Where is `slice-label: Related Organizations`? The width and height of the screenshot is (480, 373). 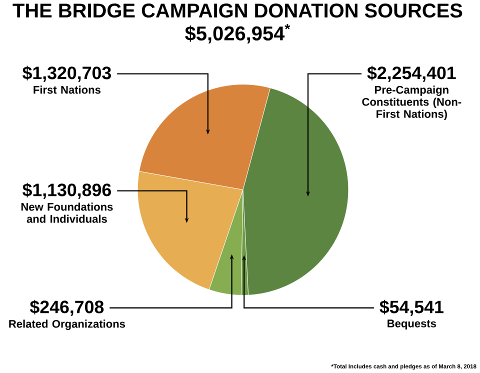 slice-label: Related Organizations is located at coordinates (67, 325).